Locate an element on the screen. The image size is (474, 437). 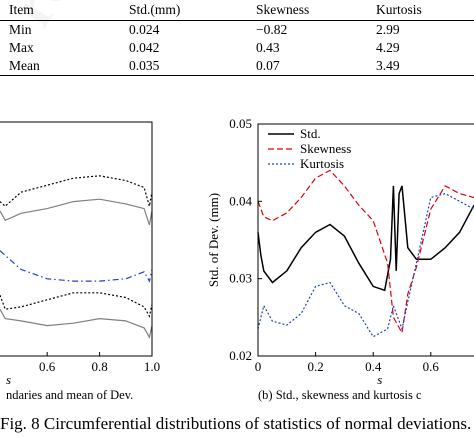
left-x-tick-label: 1.0 is located at coordinates (152, 366).